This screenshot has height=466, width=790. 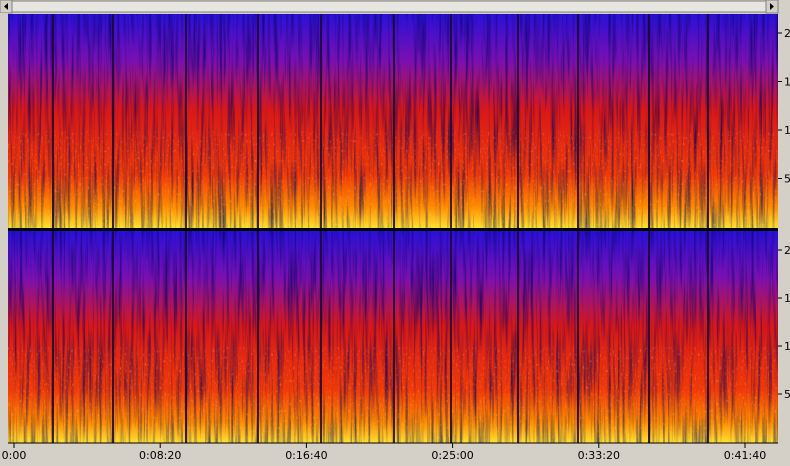 I want to click on time-label: 0:41:40, so click(x=745, y=455).